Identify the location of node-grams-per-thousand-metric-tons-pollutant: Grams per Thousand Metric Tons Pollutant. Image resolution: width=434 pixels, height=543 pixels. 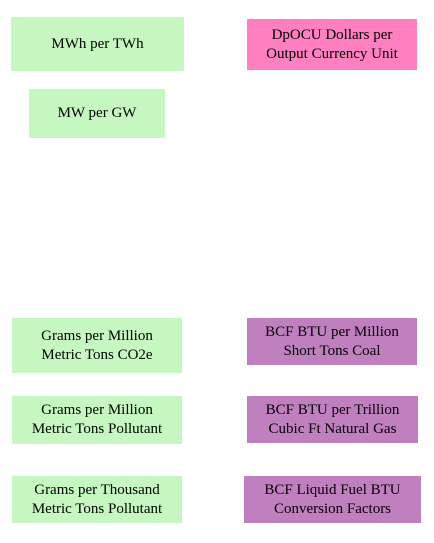
(97, 499).